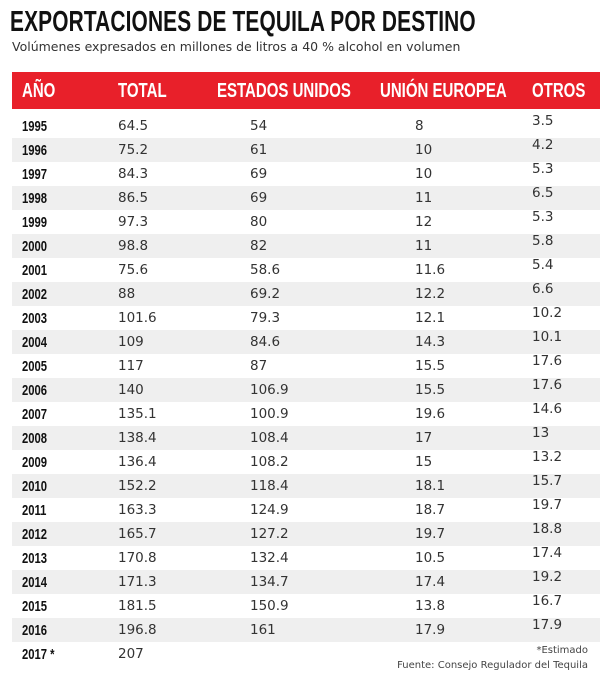 The image size is (600, 687). Describe the element at coordinates (306, 461) in the screenshot. I see `table-row: 2009 136.4 108.2 15 13.2` at that location.